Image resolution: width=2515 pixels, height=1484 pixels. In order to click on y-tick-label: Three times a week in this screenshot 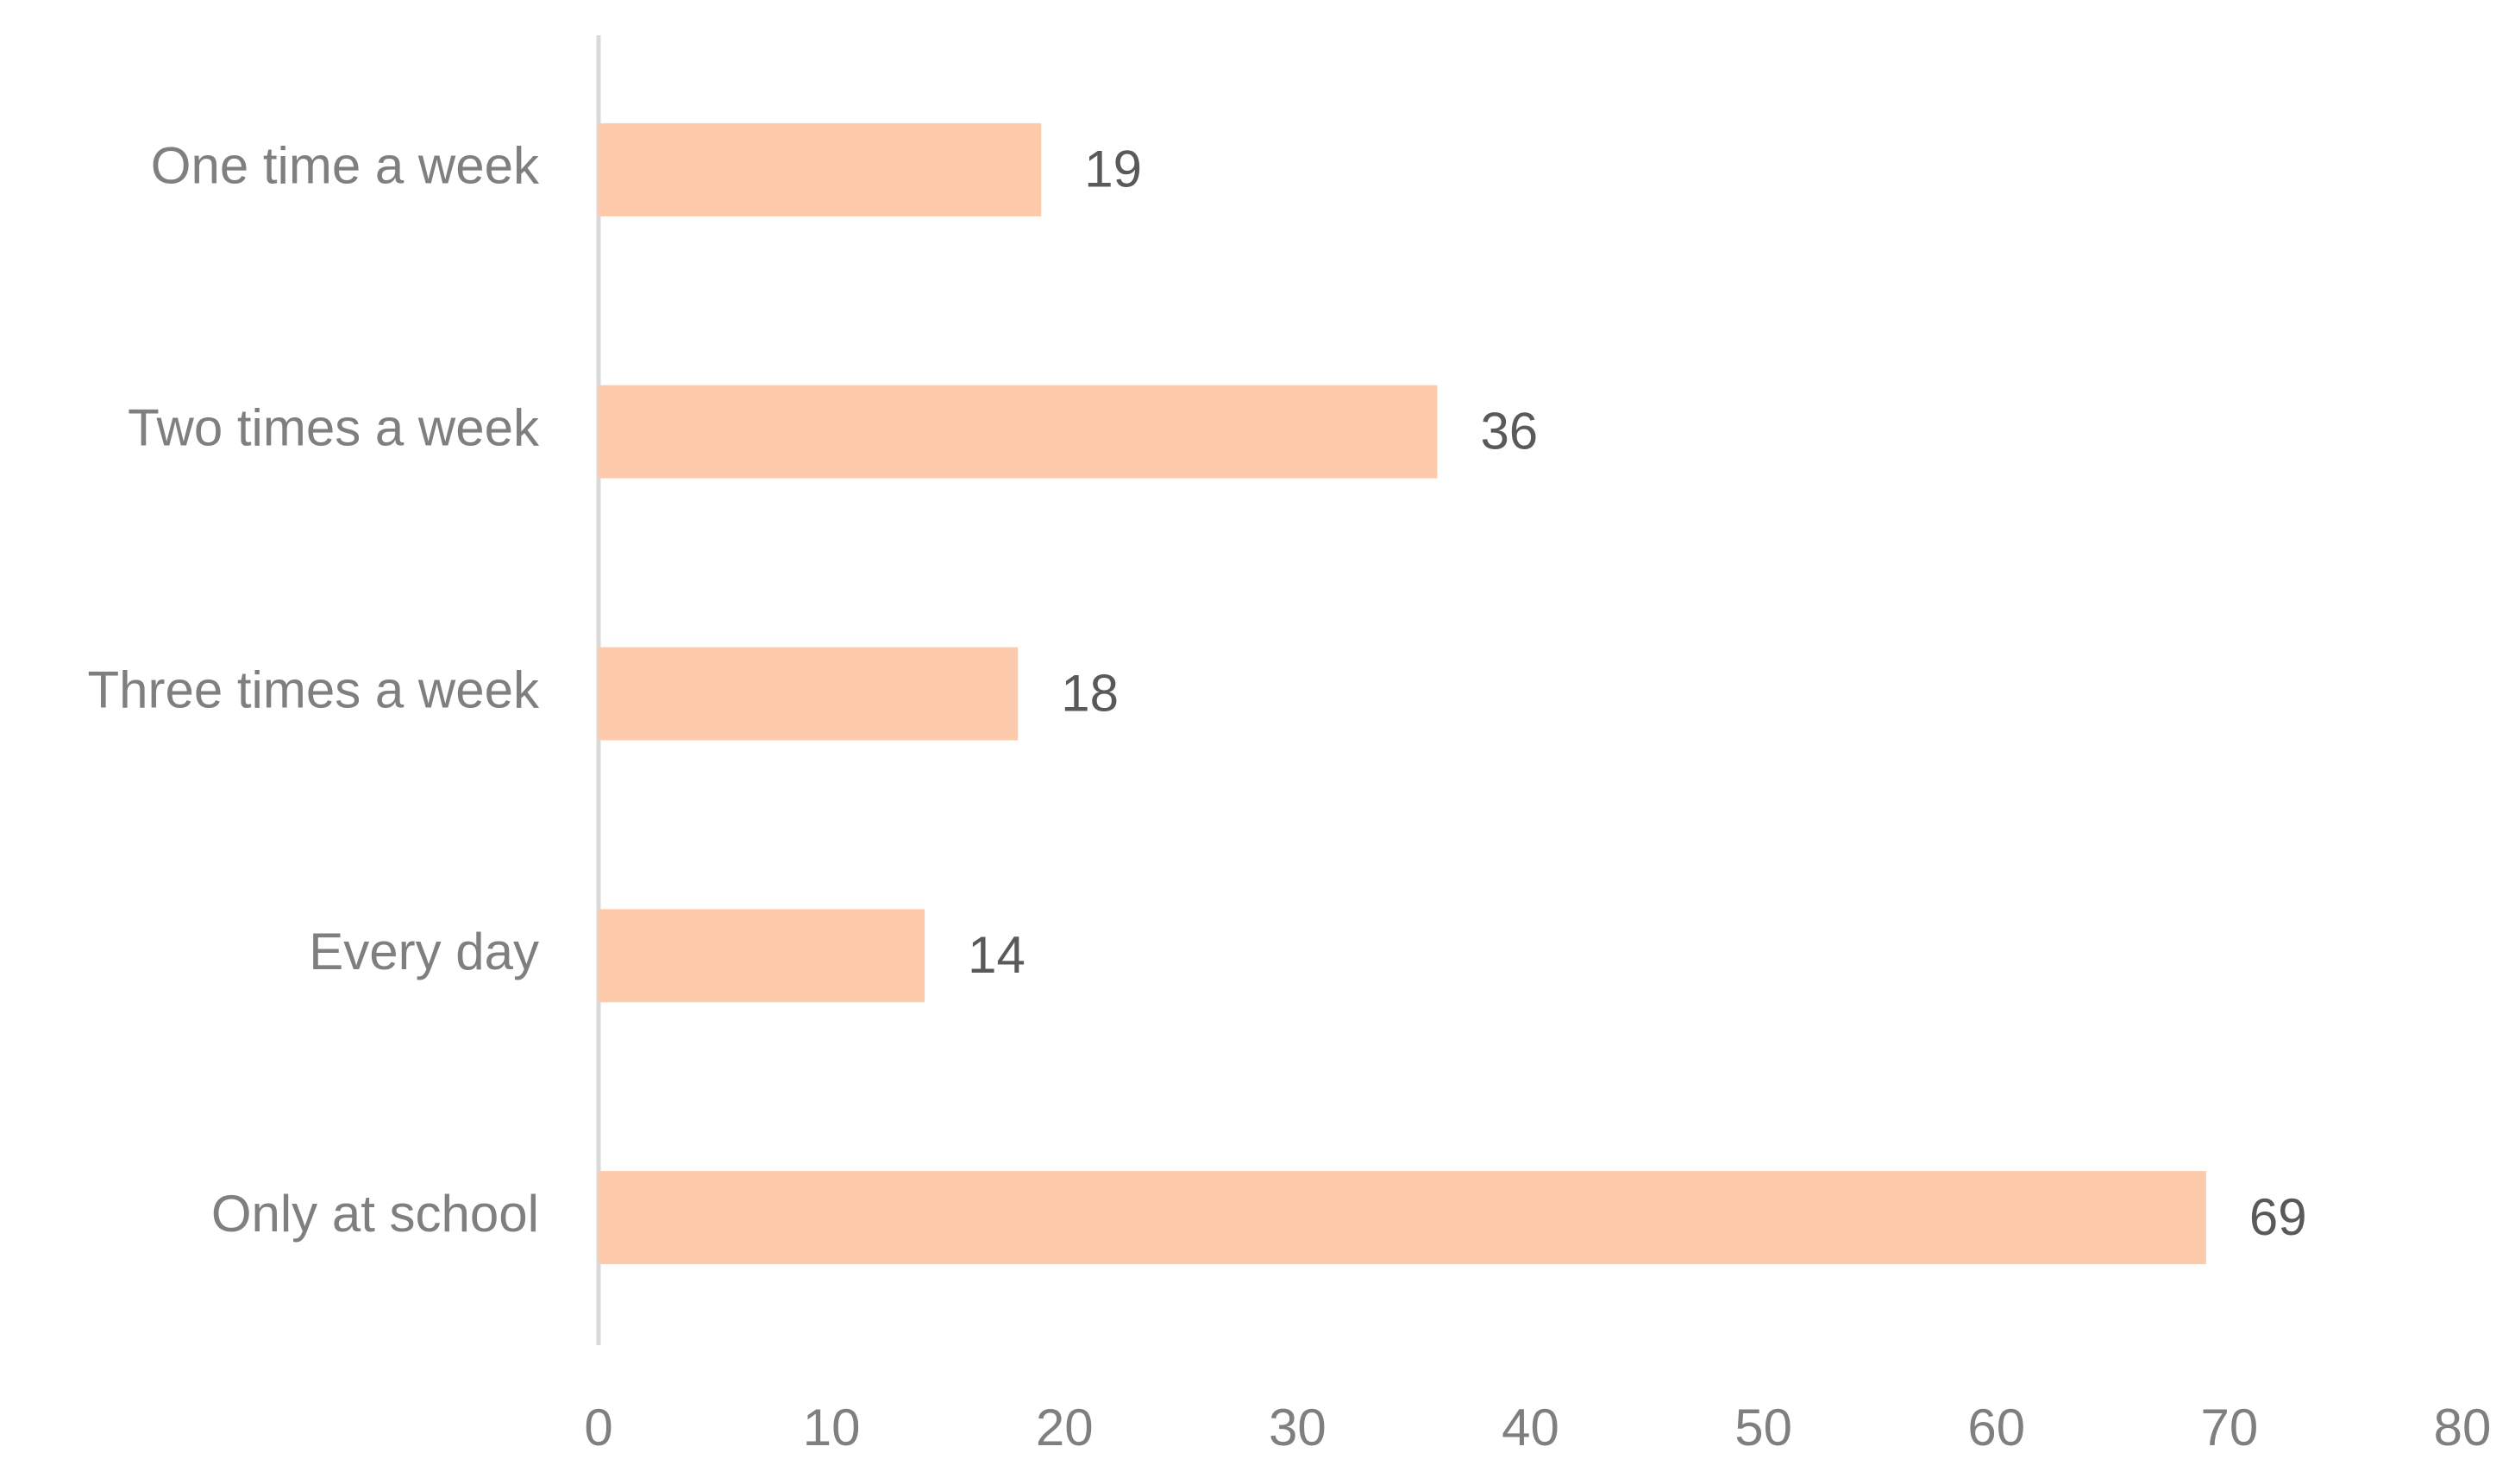, I will do `click(313, 689)`.